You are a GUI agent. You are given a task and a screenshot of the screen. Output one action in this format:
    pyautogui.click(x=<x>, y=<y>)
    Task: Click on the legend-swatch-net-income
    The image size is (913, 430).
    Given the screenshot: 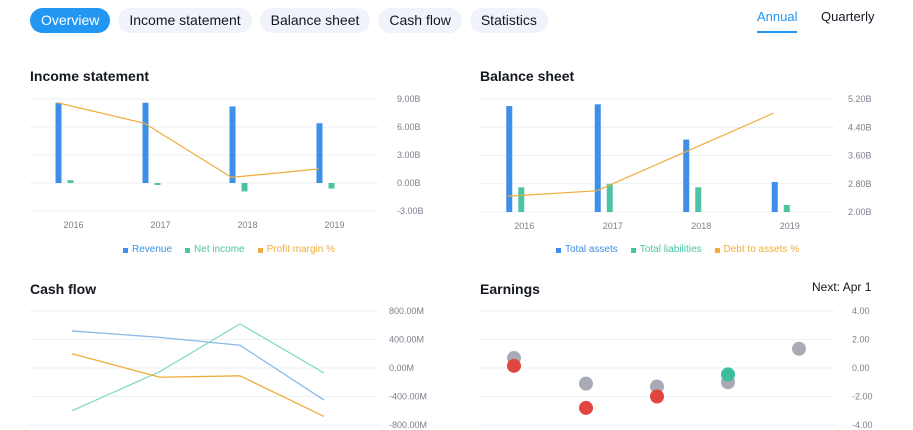 What is the action you would take?
    pyautogui.click(x=188, y=250)
    